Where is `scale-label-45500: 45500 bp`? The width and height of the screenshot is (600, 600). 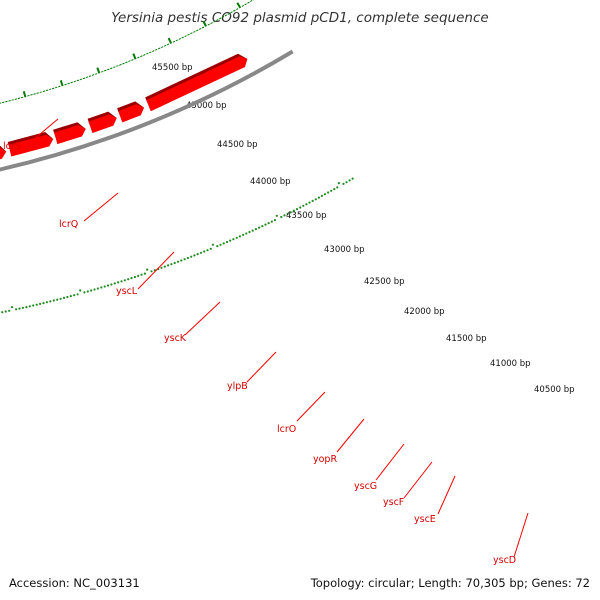 scale-label-45500: 45500 bp is located at coordinates (172, 68).